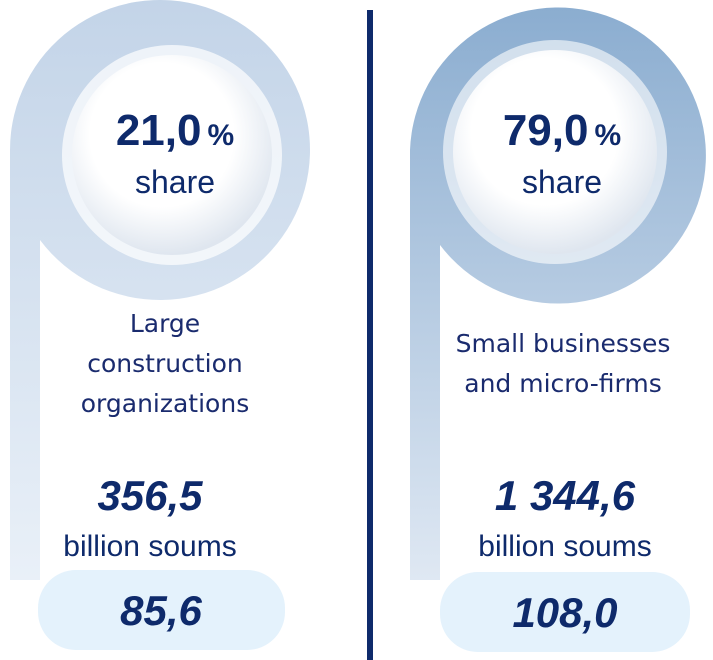 The width and height of the screenshot is (713, 660). Describe the element at coordinates (563, 343) in the screenshot. I see `description: Small businesses` at that location.